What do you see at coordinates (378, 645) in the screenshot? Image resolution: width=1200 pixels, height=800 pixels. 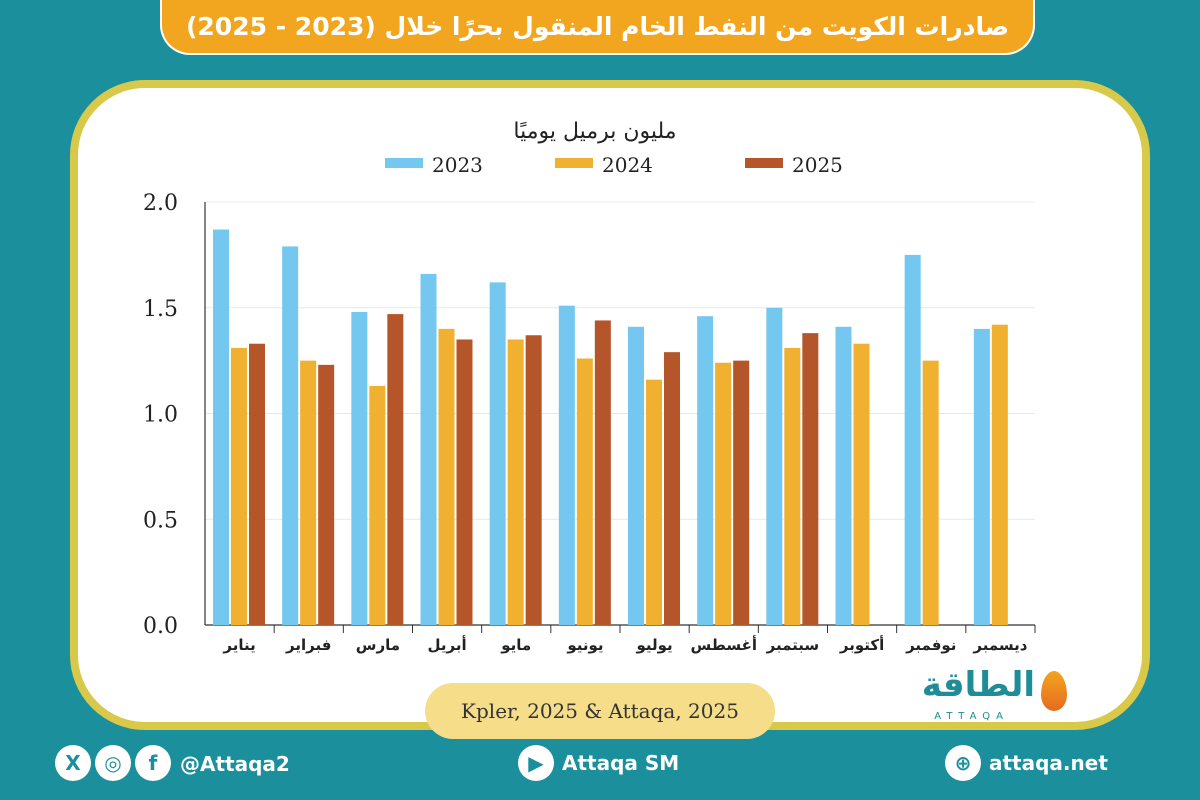 I see `x-tick-label: مارس` at bounding box center [378, 645].